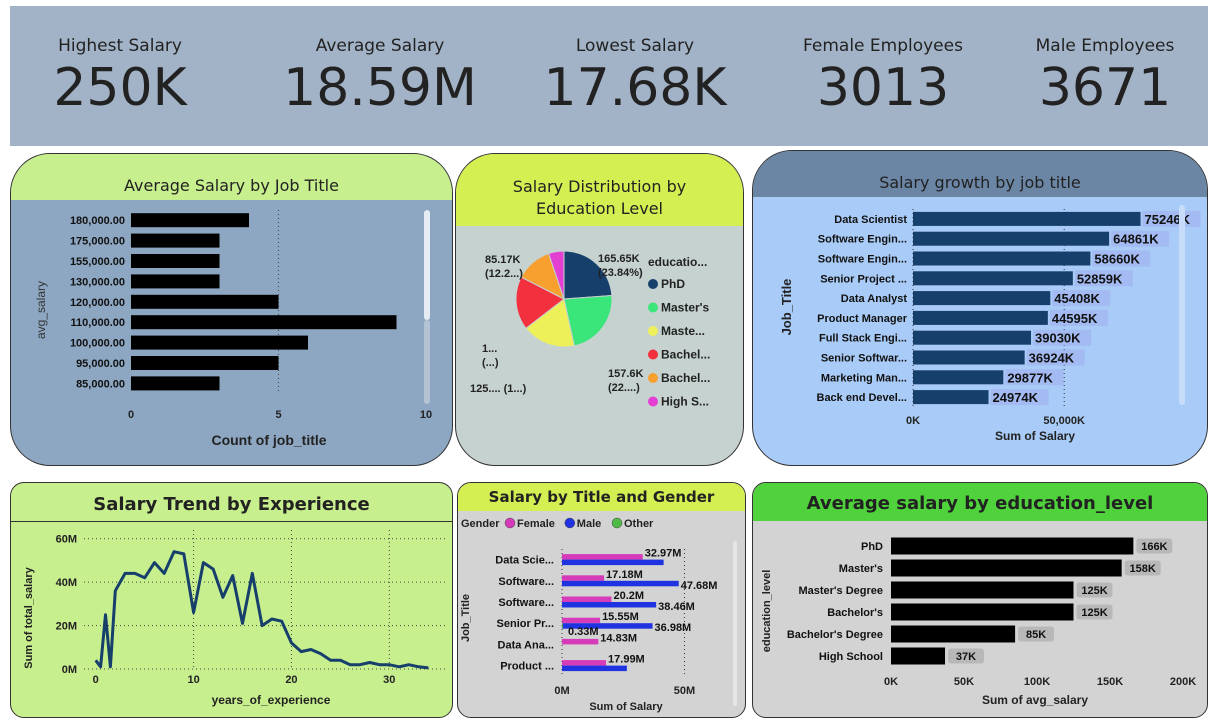  I want to click on data-label: 24974K, so click(1016, 397).